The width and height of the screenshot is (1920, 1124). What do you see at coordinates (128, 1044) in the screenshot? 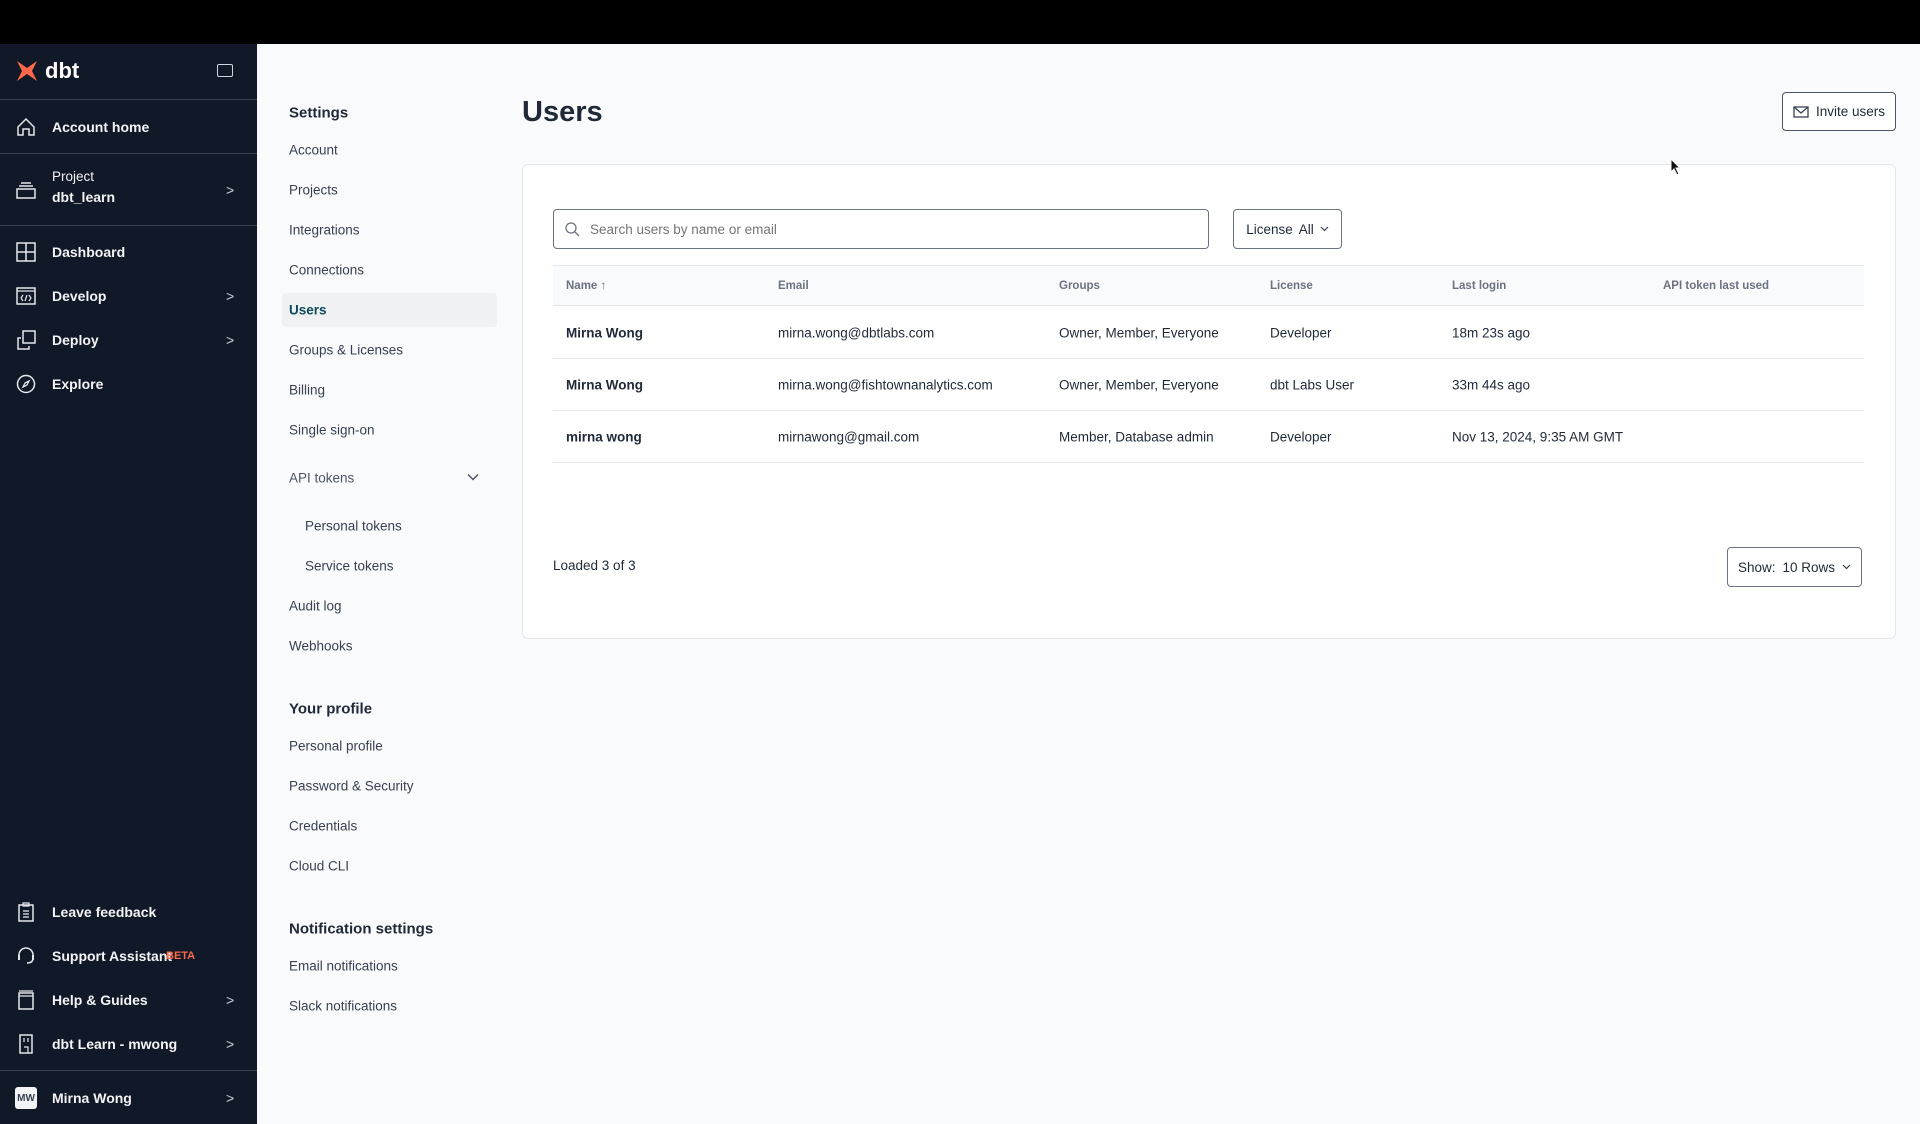
I see `sidebar-item-account-switcher: dbt Learn - mwong >` at bounding box center [128, 1044].